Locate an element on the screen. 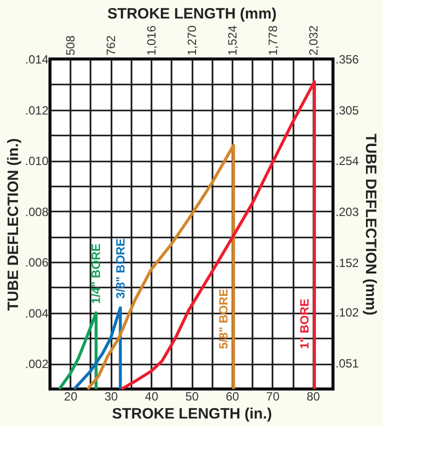  x2-tick-label: 1,778 is located at coordinates (273, 40).